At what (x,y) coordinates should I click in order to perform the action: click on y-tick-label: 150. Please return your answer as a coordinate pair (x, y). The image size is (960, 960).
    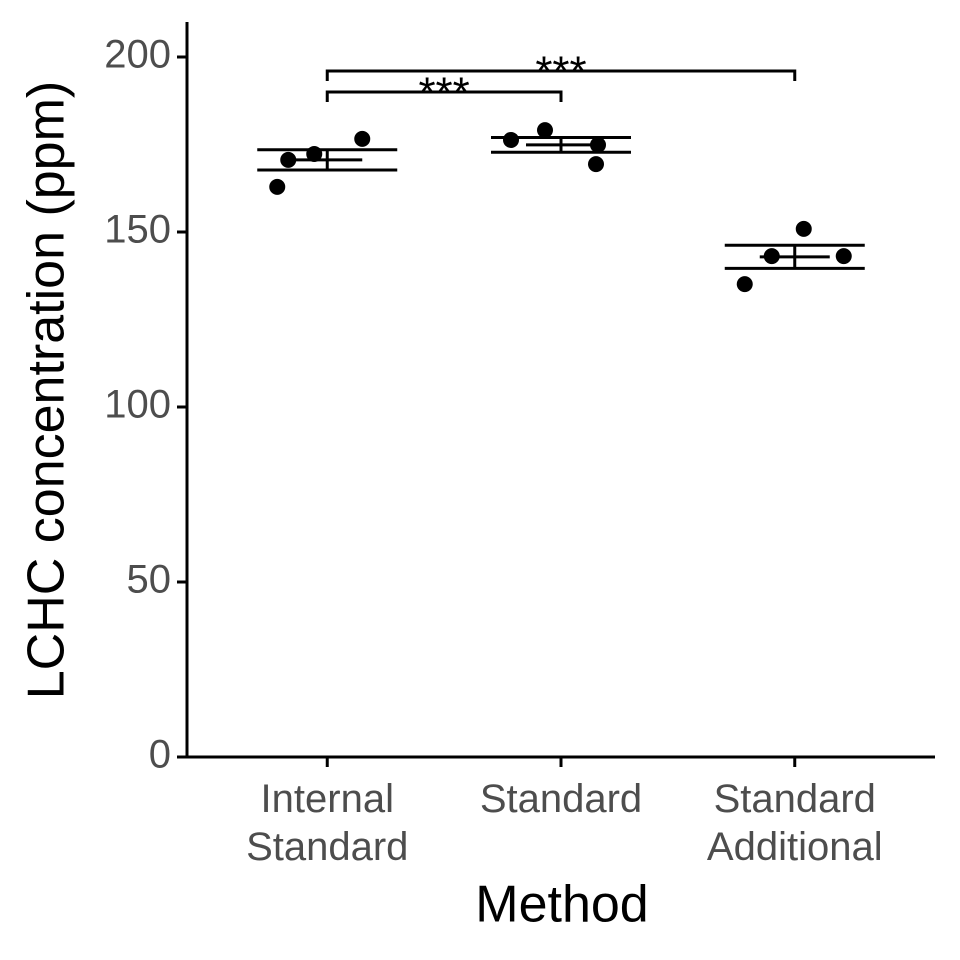
    Looking at the image, I should click on (137, 230).